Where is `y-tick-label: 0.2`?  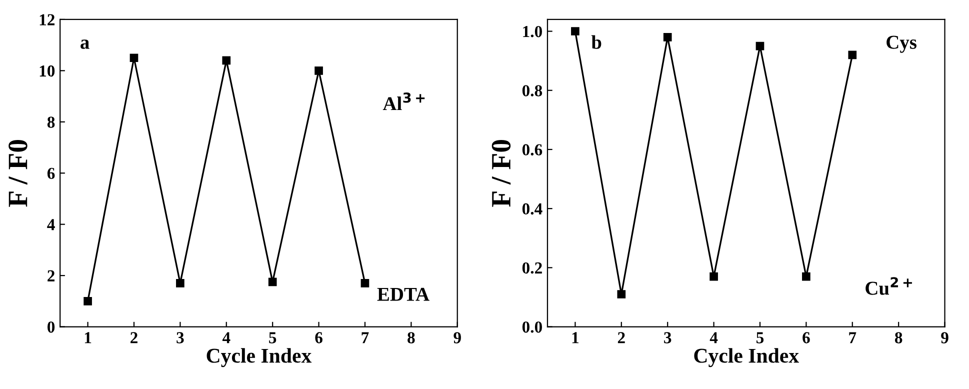
y-tick-label: 0.2 is located at coordinates (532, 268).